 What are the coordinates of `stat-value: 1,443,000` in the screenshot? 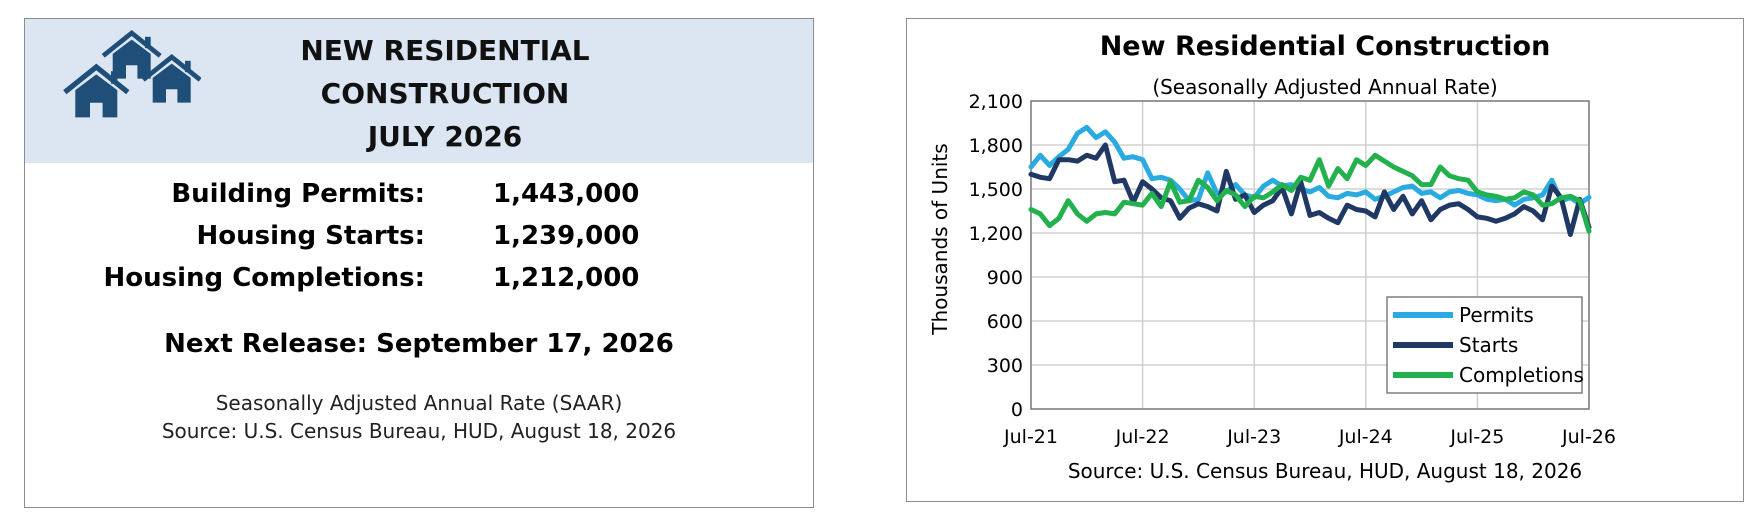 It's located at (566, 194).